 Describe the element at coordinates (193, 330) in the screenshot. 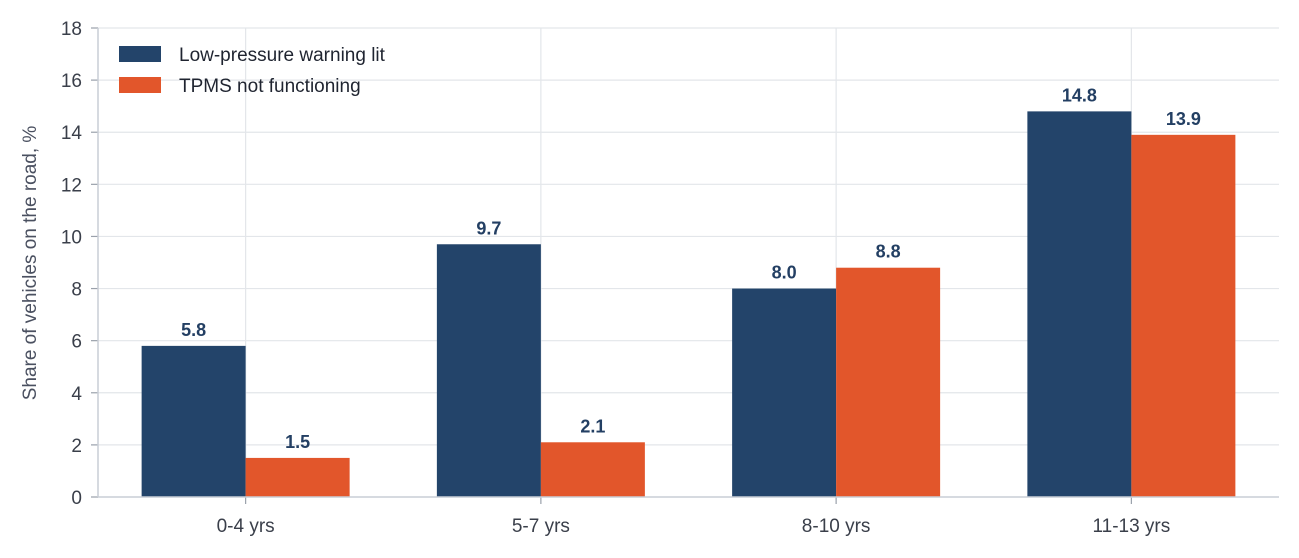

I see `bar-value-label: 5.8` at that location.